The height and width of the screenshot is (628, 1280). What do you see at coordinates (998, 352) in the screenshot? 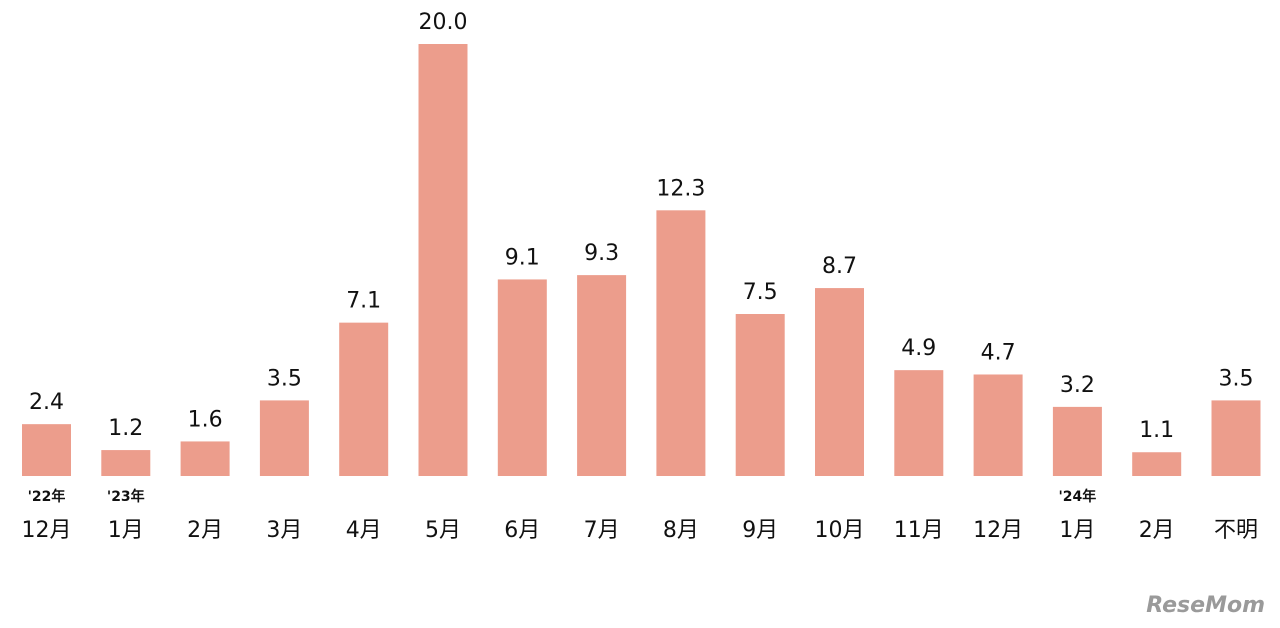
I see `value-label: 4.7` at bounding box center [998, 352].